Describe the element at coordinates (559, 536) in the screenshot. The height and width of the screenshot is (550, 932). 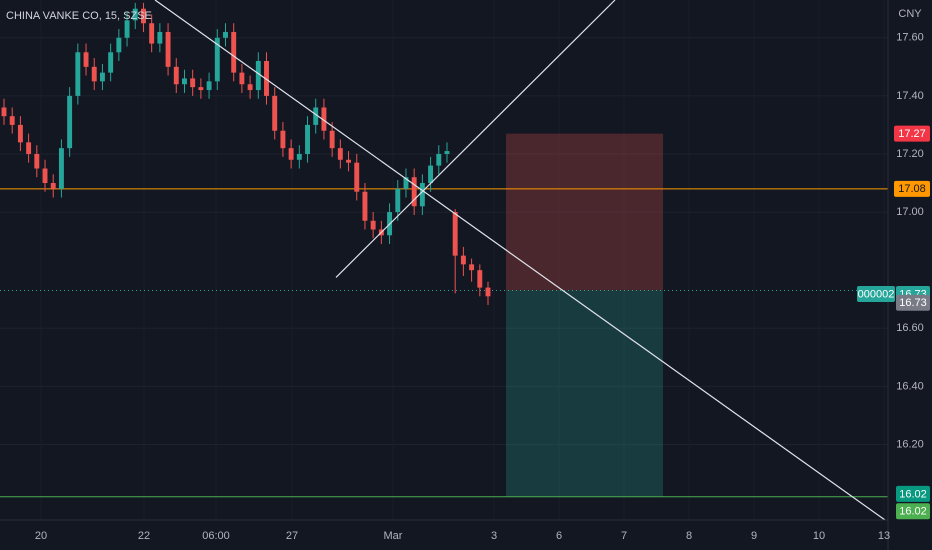
I see `x-tick-label: 6` at that location.